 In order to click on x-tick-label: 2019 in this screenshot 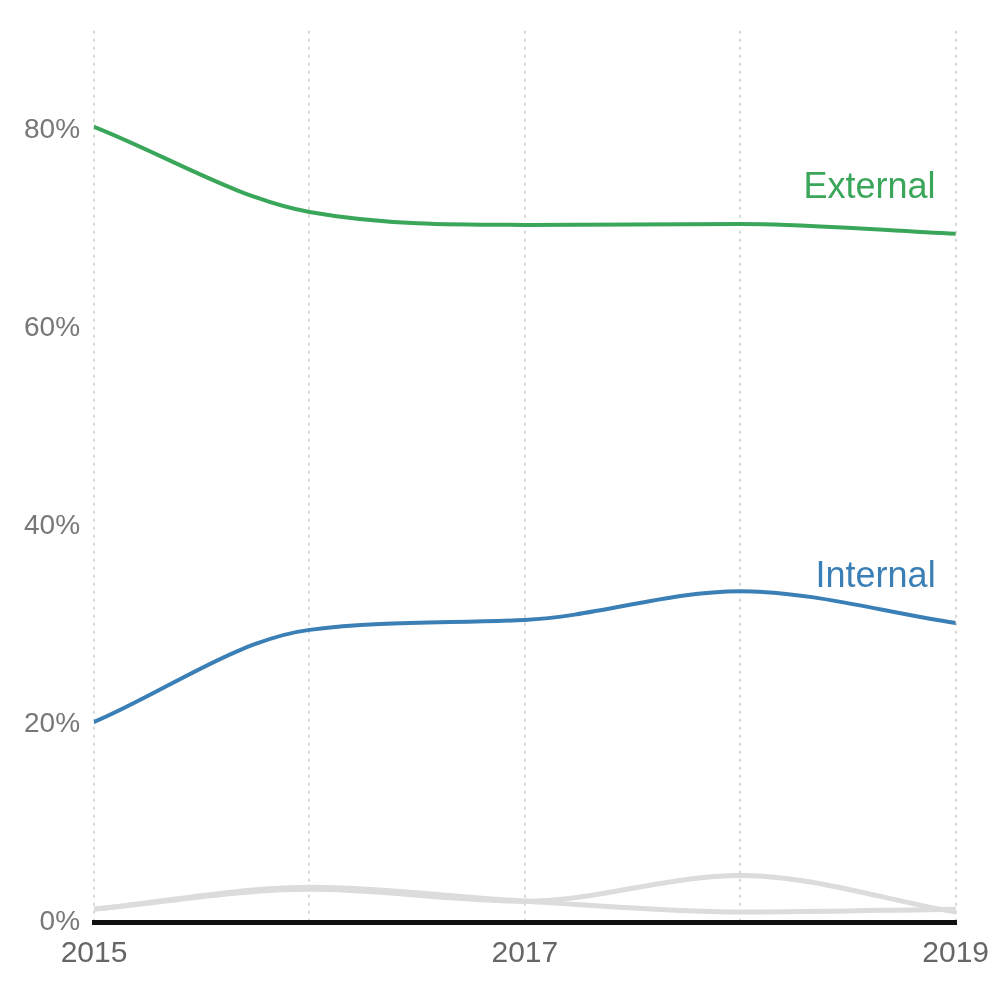, I will do `click(956, 952)`.